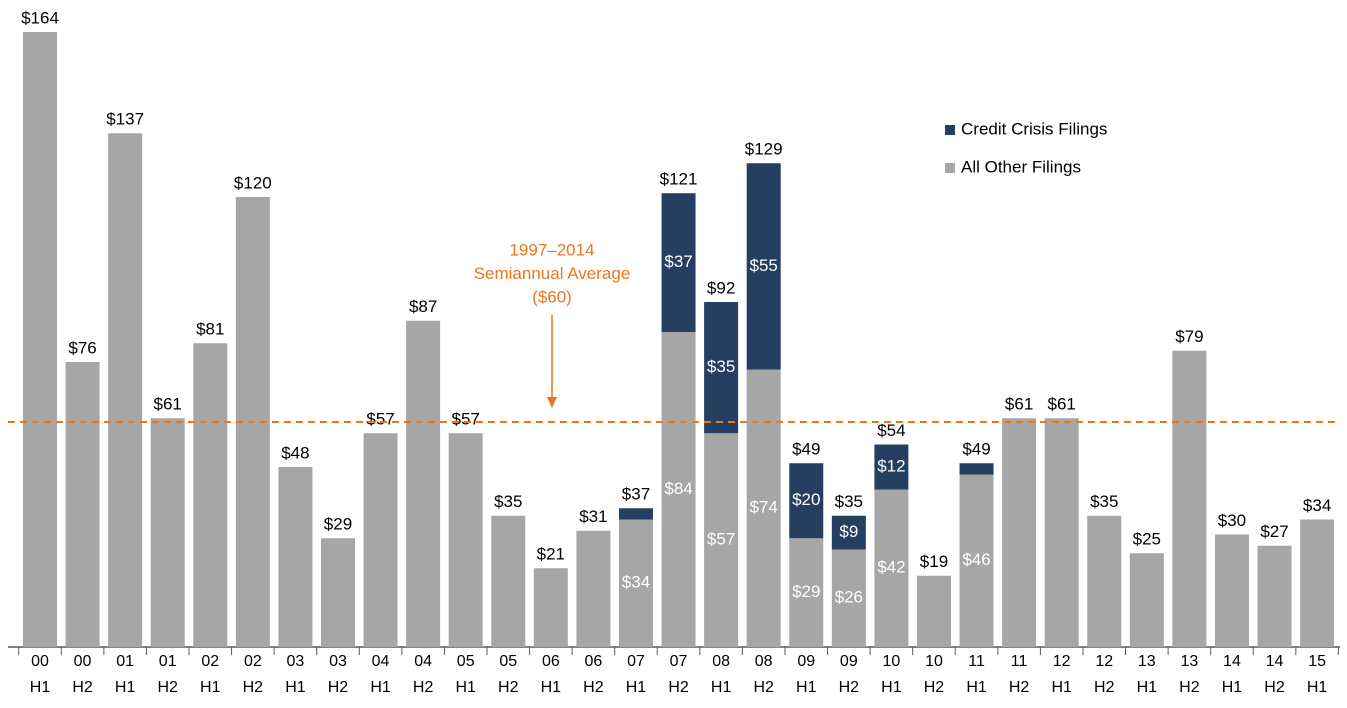  What do you see at coordinates (210, 329) in the screenshot?
I see `total-label: $81` at bounding box center [210, 329].